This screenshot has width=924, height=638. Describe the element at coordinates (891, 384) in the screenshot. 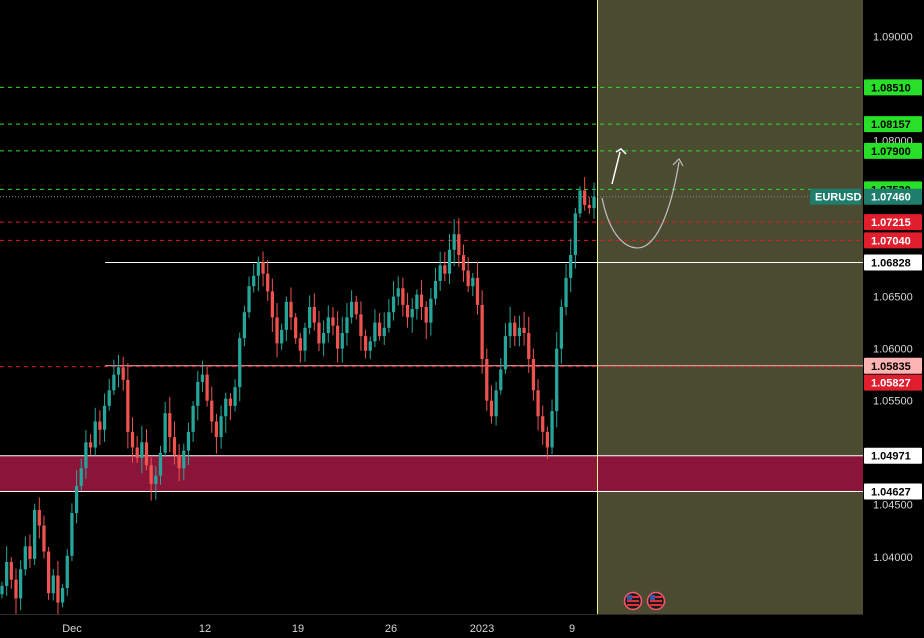

I see `price-tag: 1.05827` at that location.